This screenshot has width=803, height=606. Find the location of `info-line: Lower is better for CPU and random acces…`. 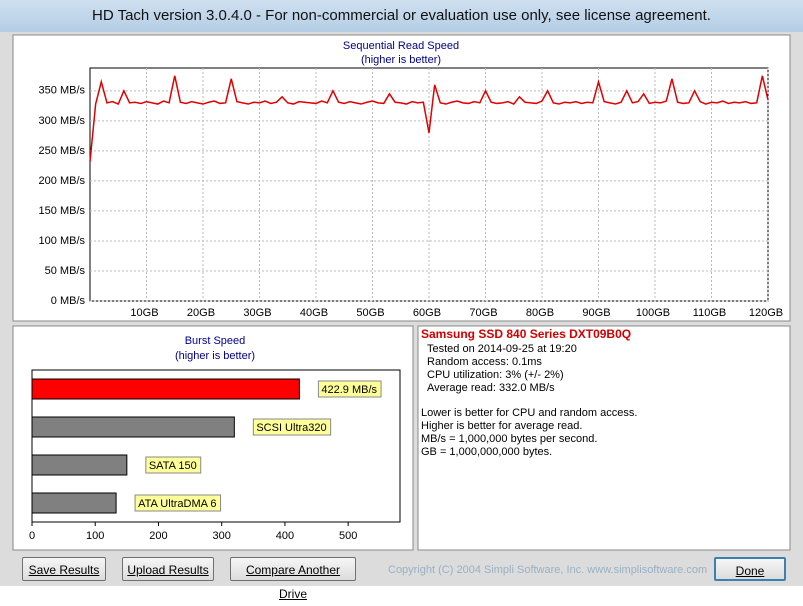

info-line: Lower is better for CPU and random acces… is located at coordinates (529, 413).